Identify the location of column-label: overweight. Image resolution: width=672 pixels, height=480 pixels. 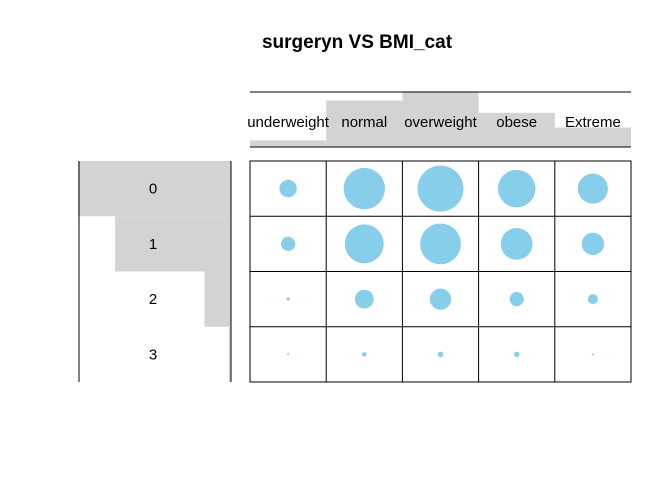
(440, 122).